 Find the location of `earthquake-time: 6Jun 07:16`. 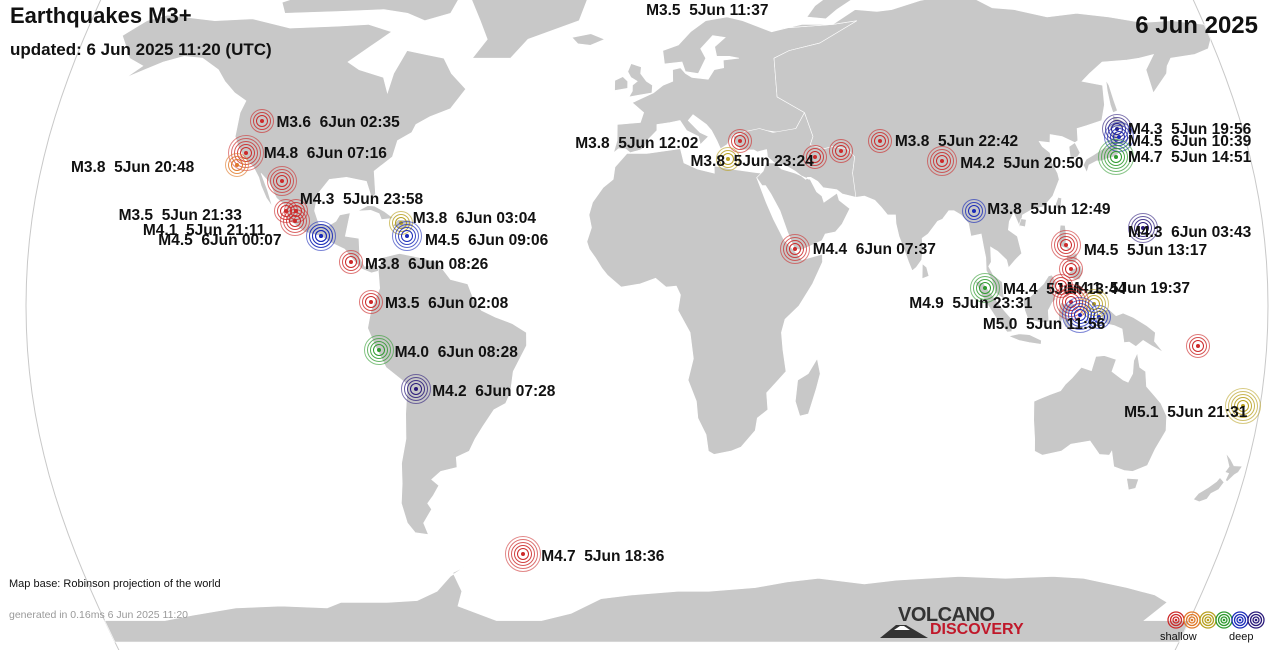

earthquake-time: 6Jun 07:16 is located at coordinates (346, 153).